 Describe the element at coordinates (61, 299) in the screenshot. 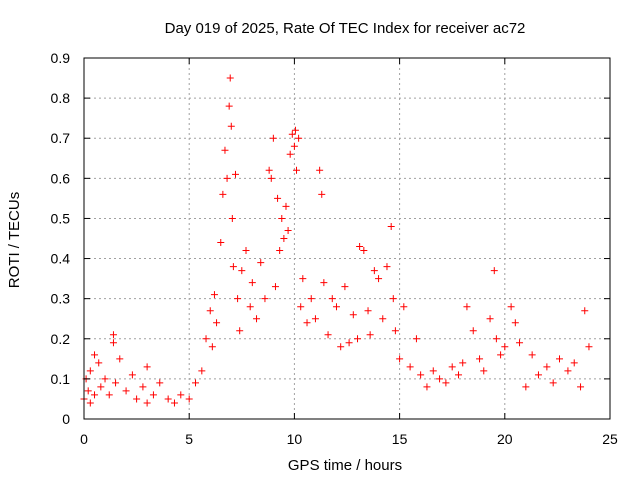

I see `y-tick-label: 0.3` at that location.